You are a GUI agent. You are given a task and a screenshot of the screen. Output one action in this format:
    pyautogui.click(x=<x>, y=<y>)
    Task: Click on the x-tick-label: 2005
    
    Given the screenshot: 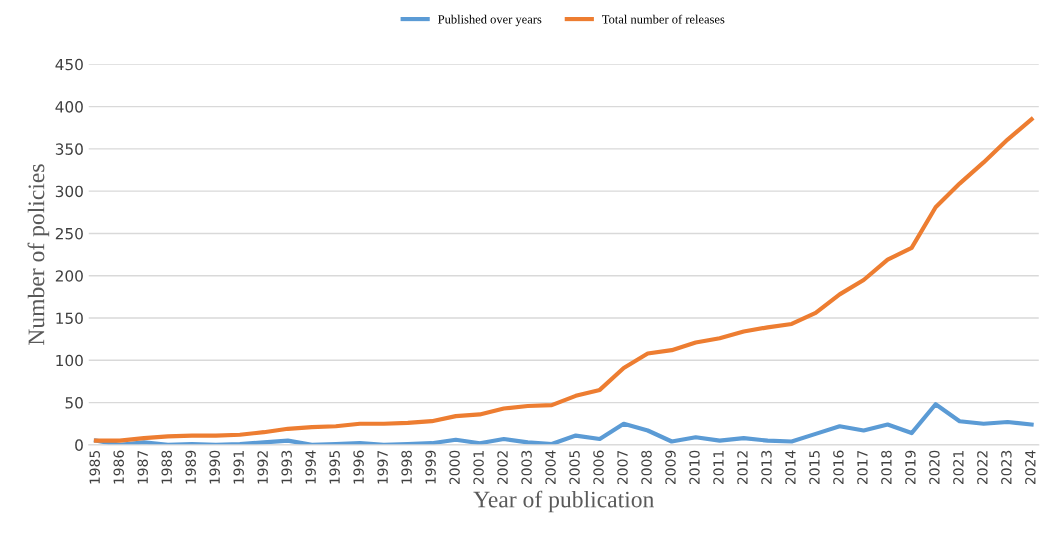 What is the action you would take?
    pyautogui.click(x=574, y=467)
    